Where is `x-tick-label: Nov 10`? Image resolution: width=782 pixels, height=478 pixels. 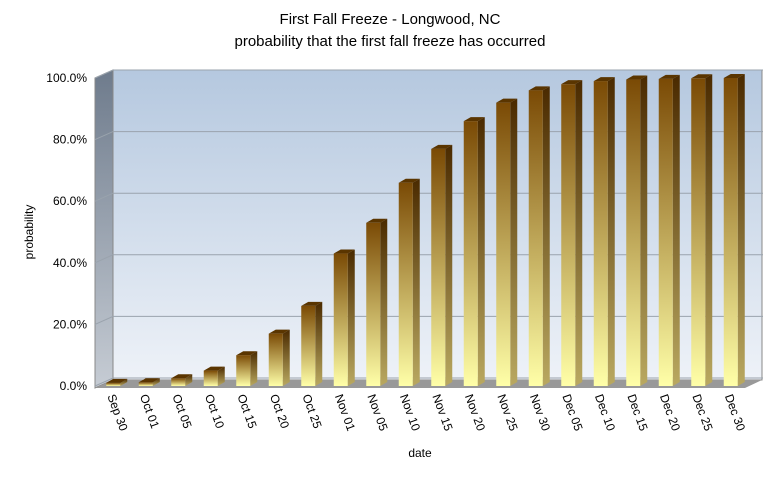
x-tick-label: Nov 10 is located at coordinates (410, 412).